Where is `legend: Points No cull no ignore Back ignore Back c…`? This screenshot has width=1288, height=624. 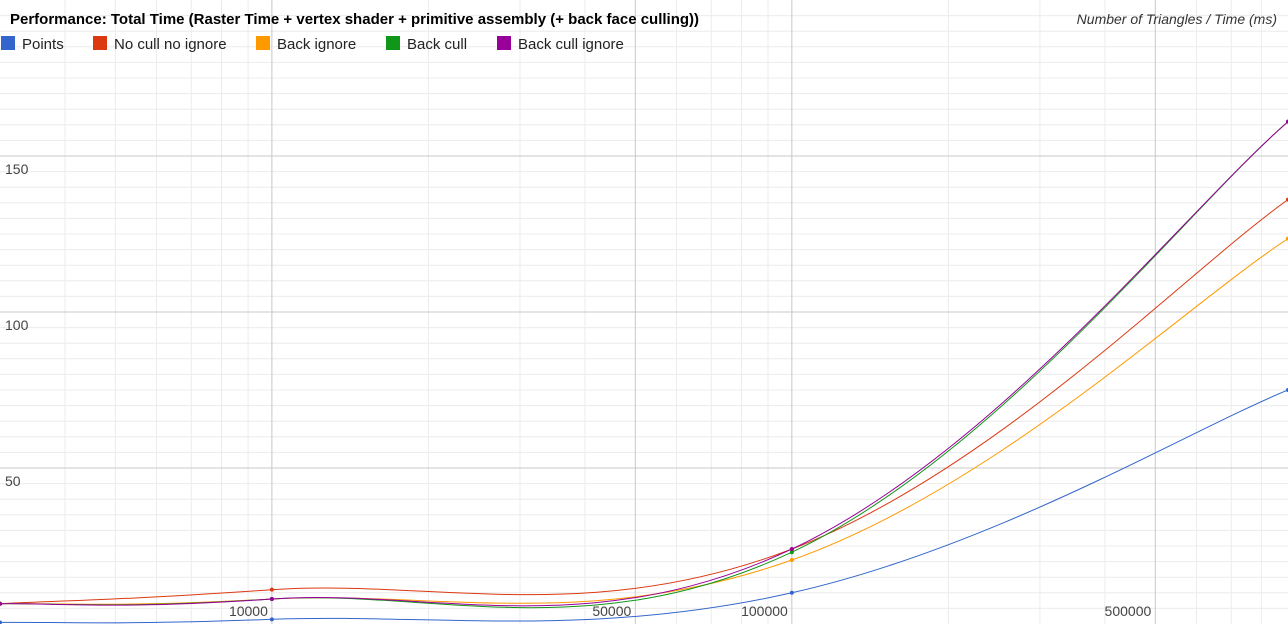
legend: Points No cull no ignore Back ignore Back c… is located at coordinates (312, 44).